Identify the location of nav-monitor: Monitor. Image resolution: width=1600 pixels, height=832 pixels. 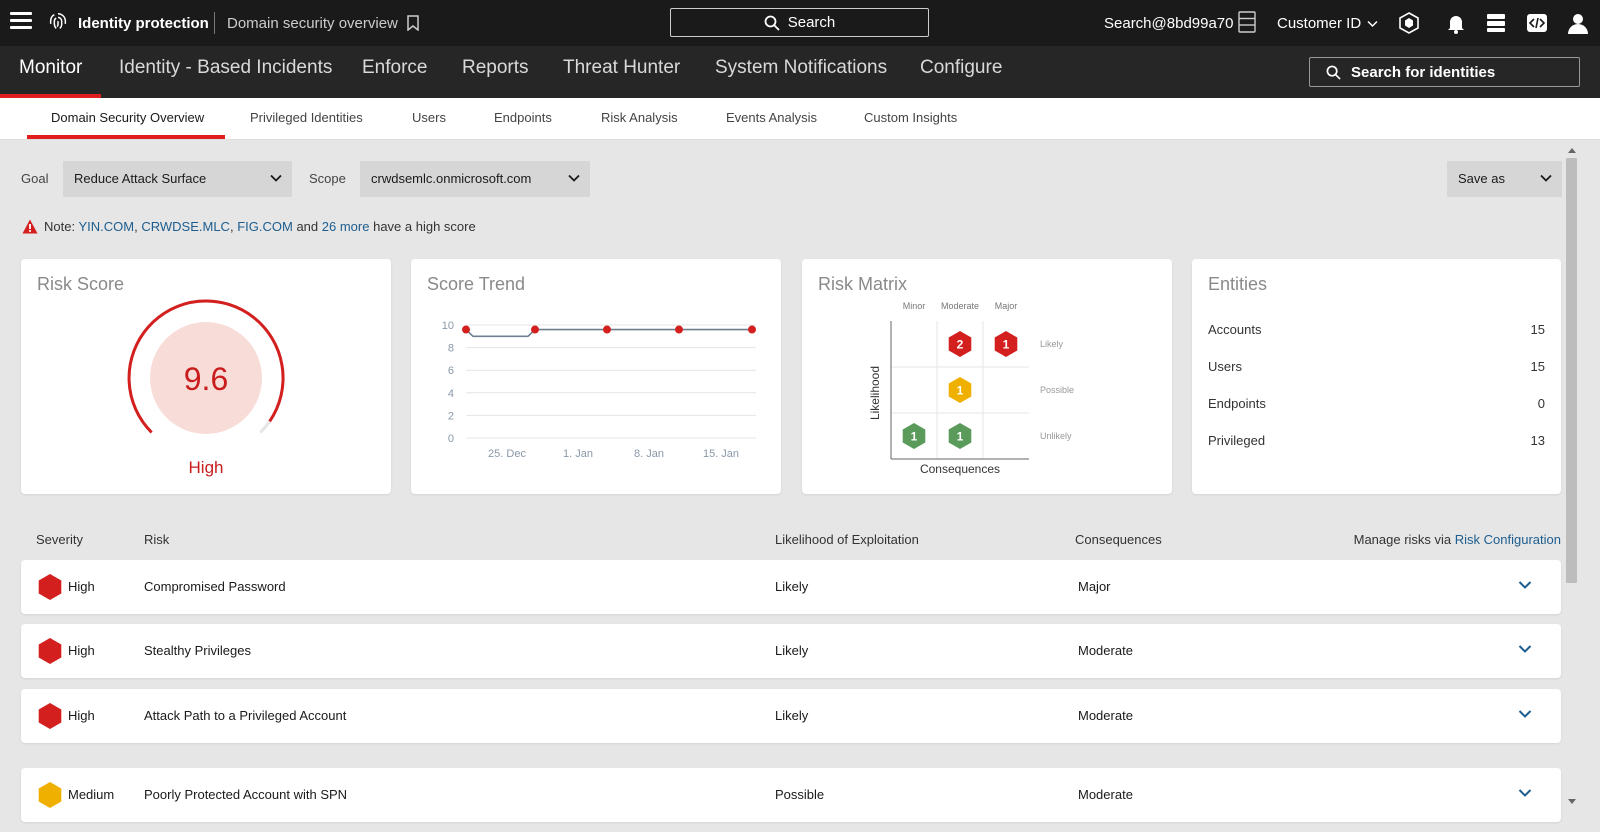
(51, 67).